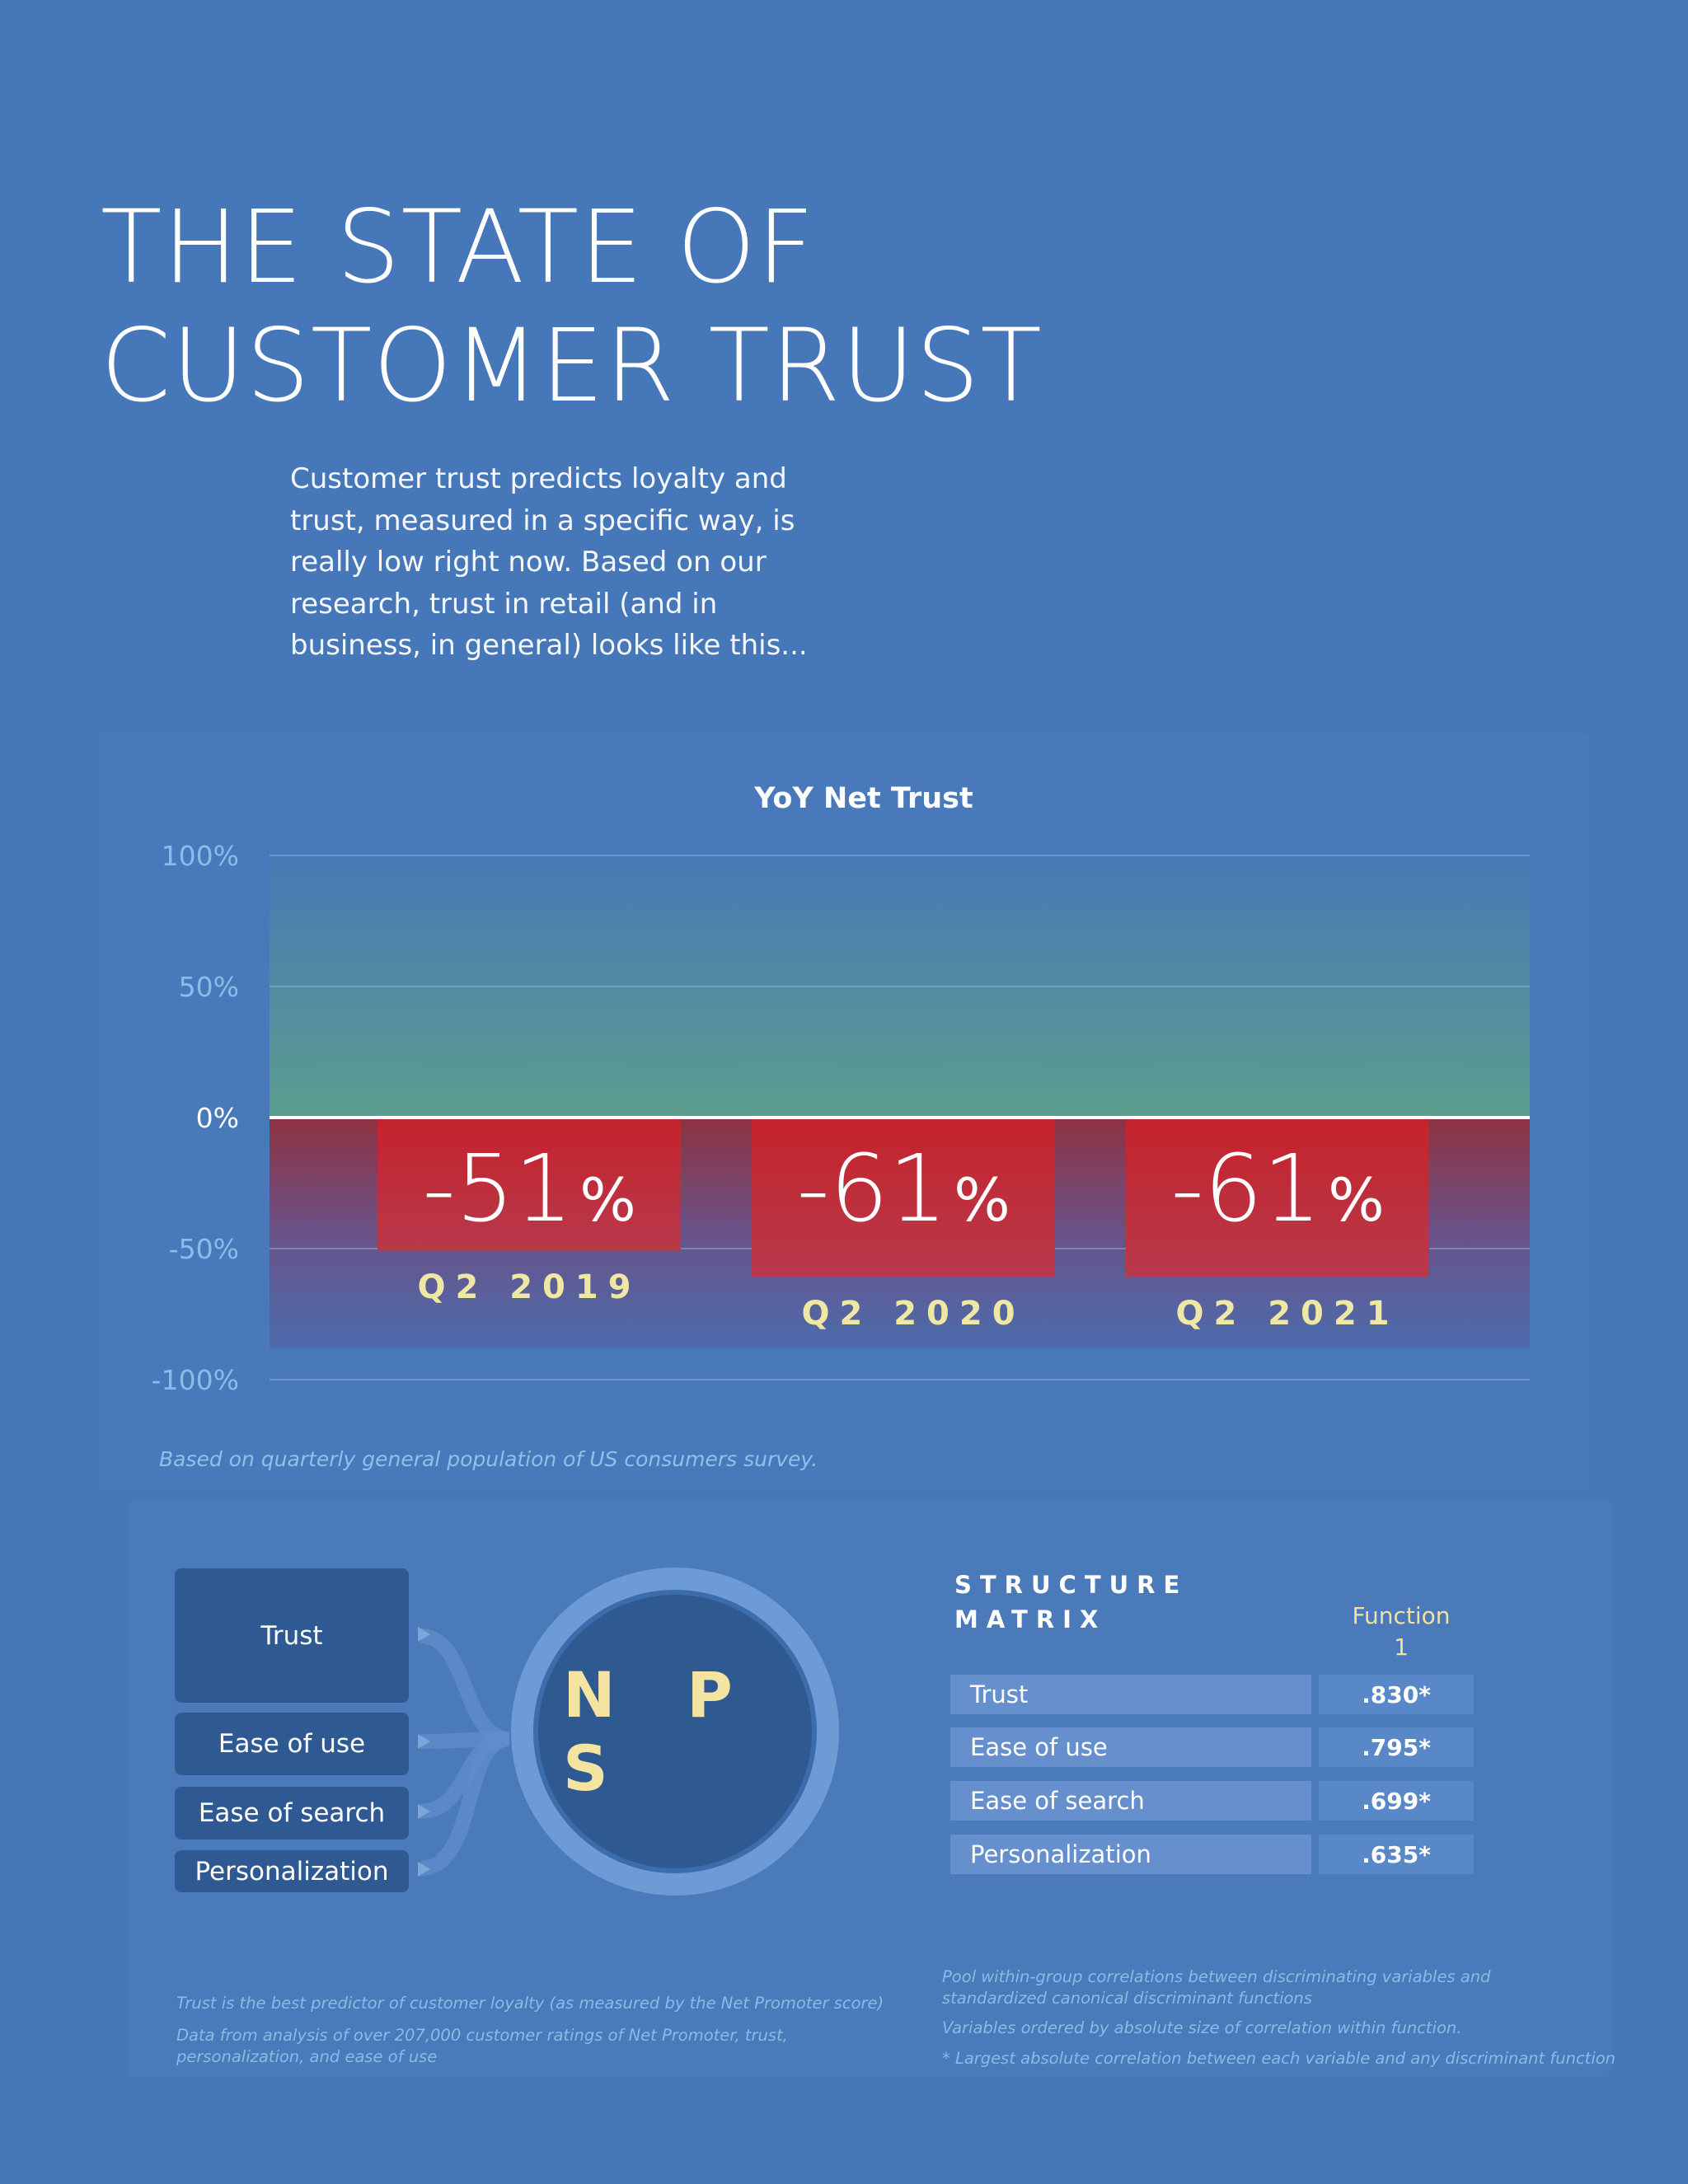  I want to click on matrix-row-value: .635*, so click(1396, 1854).